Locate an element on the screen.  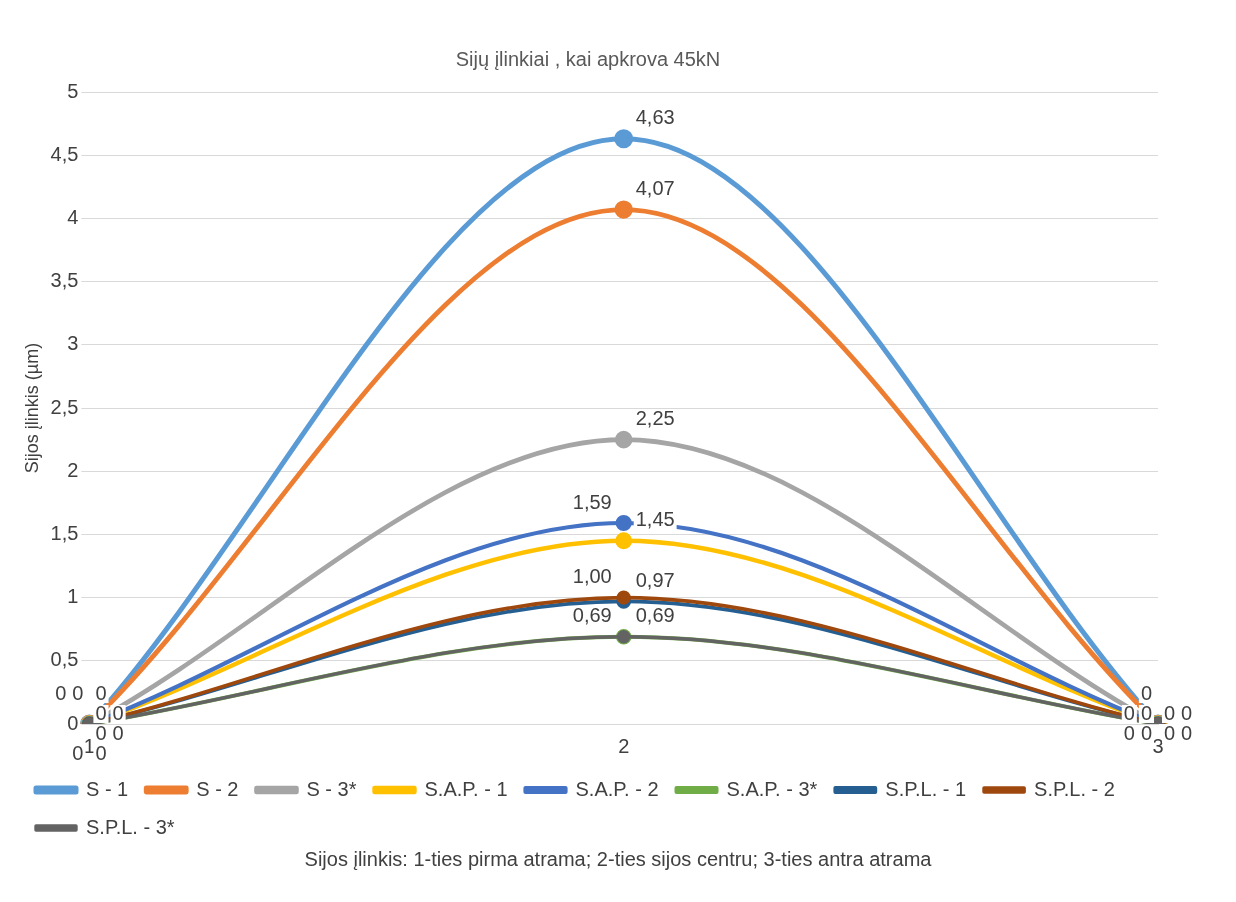
data-label: 0,97 is located at coordinates (655, 579).